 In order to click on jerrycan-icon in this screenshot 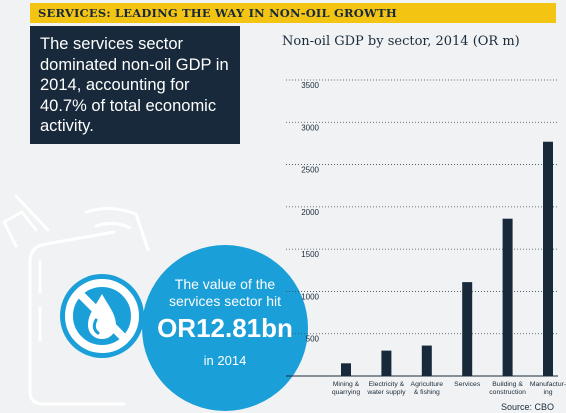, I will do `click(76, 300)`.